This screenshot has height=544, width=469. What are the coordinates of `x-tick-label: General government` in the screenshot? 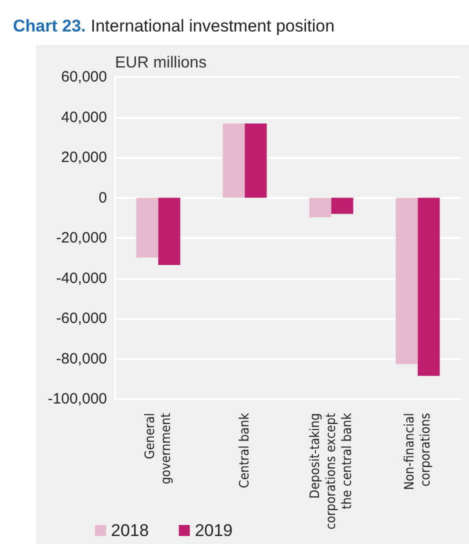 It's located at (158, 448).